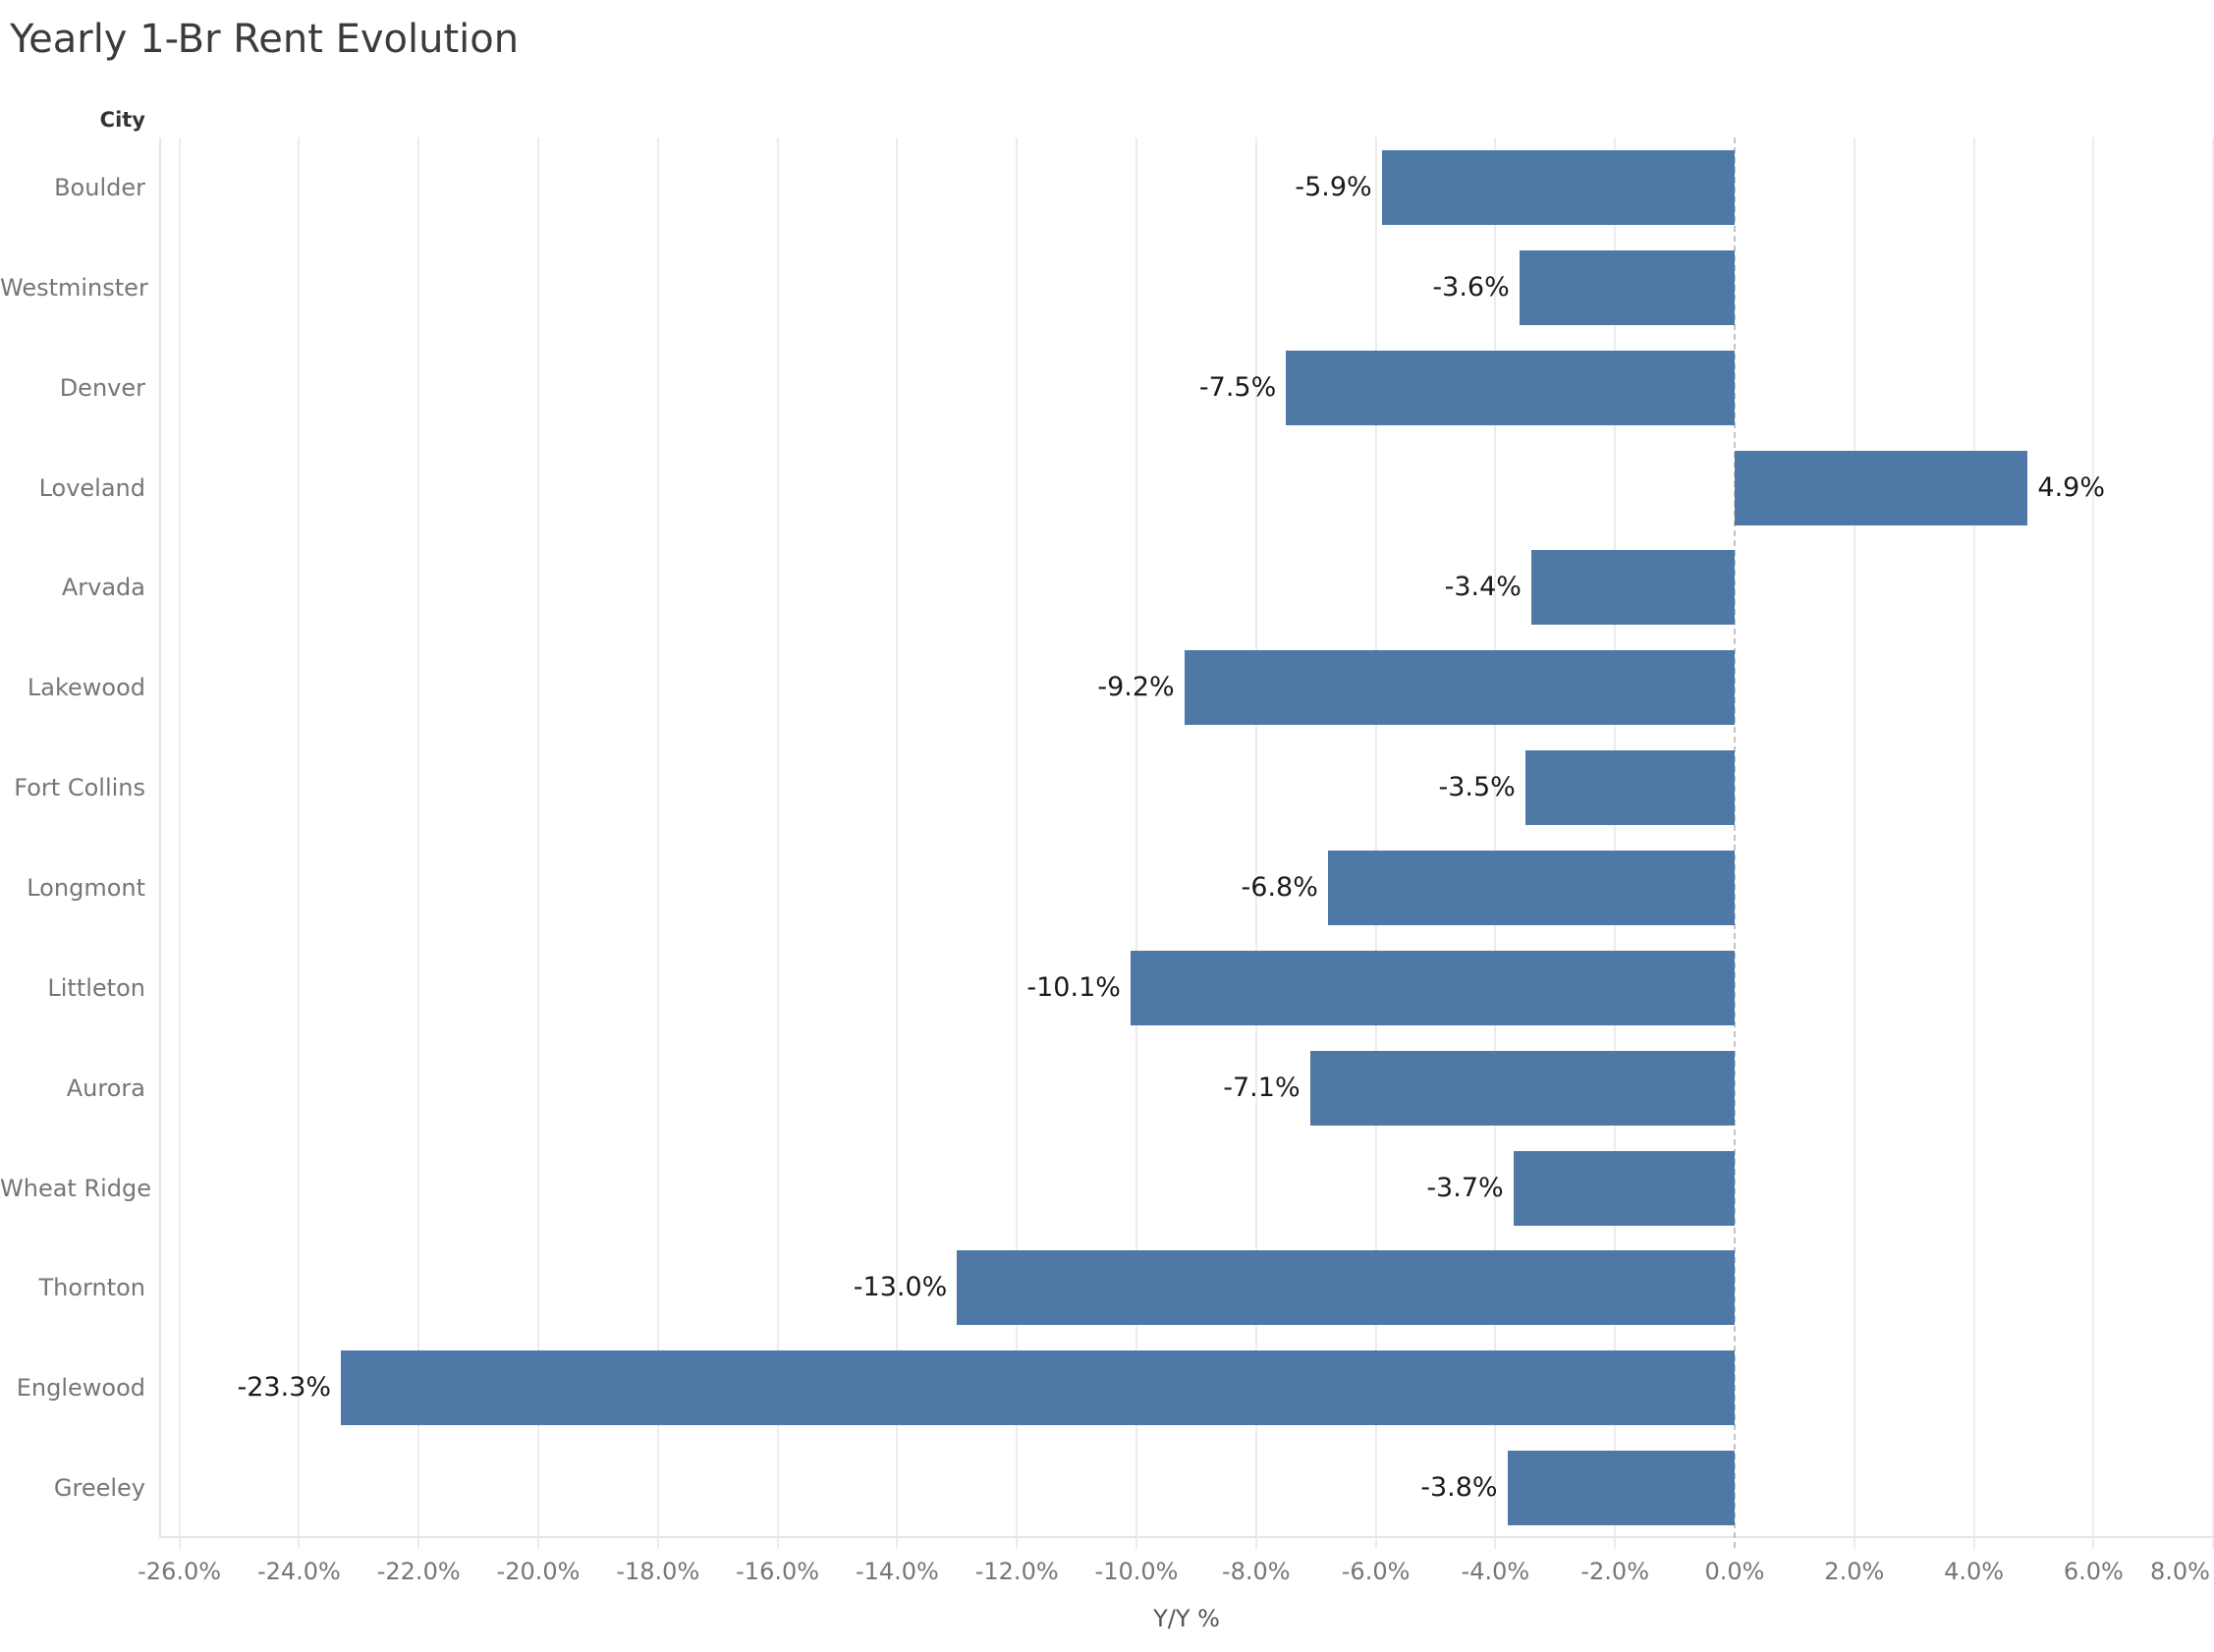 This screenshot has width=2214, height=1652. I want to click on bar-aurora, so click(1522, 1088).